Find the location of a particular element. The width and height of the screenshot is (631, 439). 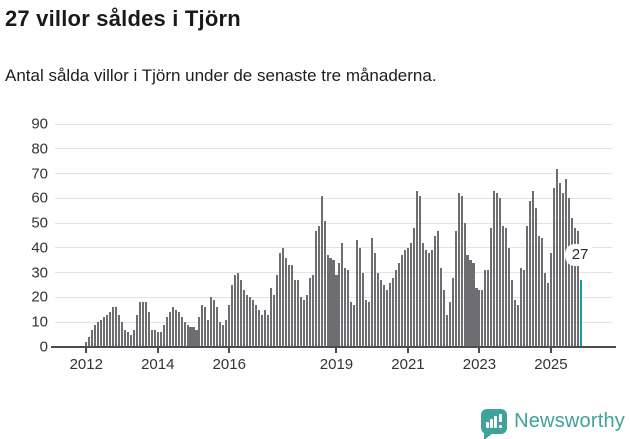

x-tick-2025 is located at coordinates (550, 350).